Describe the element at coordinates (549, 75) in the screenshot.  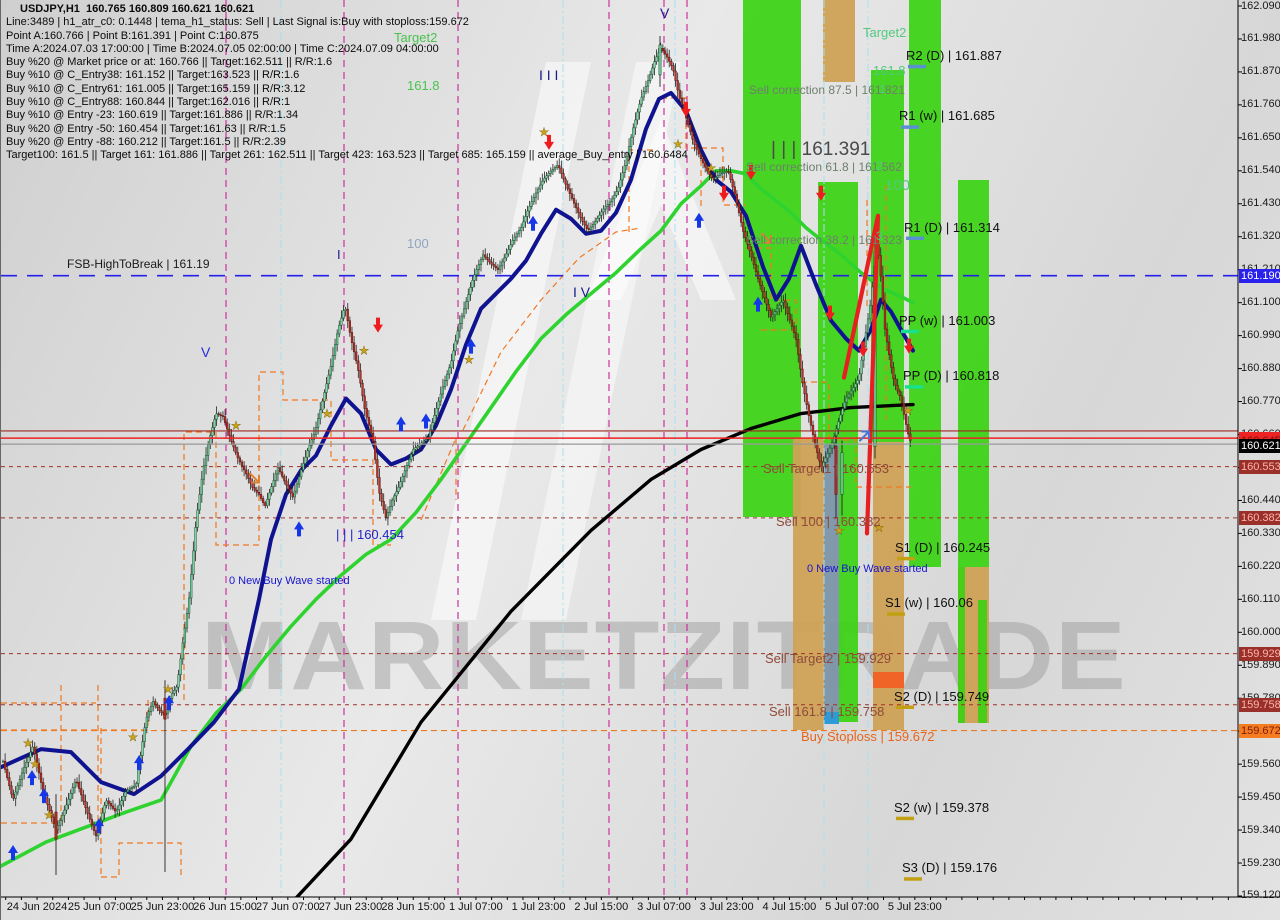
I see `annotation-text: I I I` at that location.